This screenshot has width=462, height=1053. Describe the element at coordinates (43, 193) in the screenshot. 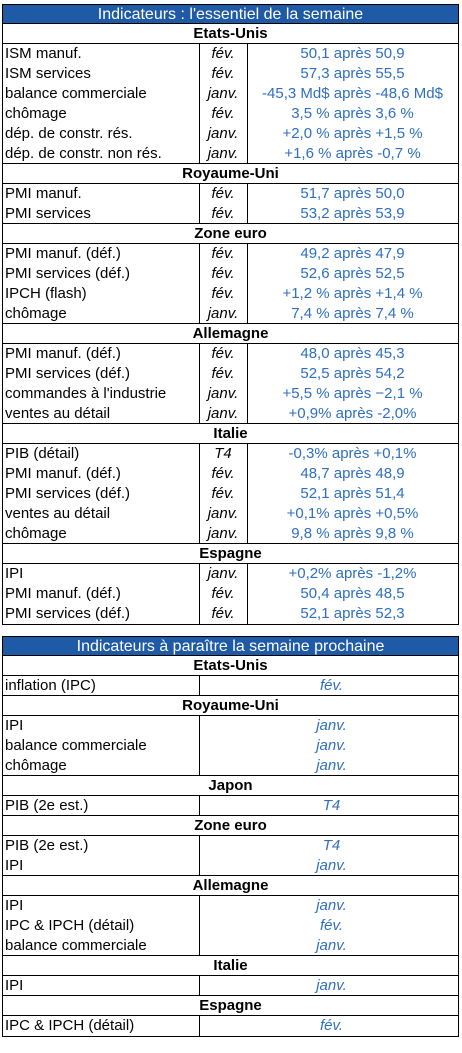

I see `indicator-name: PMI manuf.` at that location.